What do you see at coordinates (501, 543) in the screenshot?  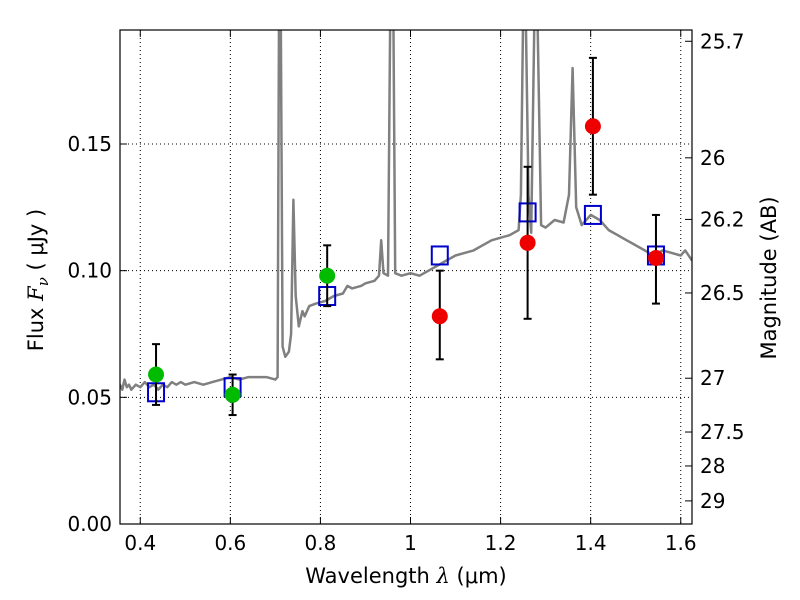 I see `x-tick-label: 1.2` at bounding box center [501, 543].